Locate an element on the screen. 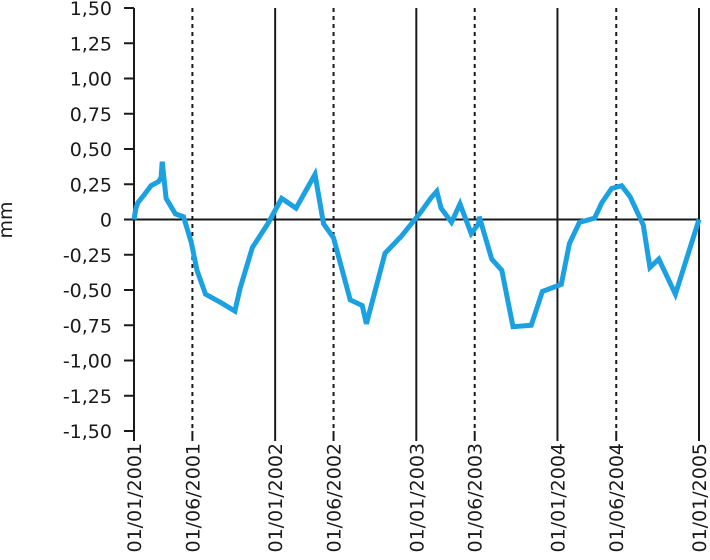 This screenshot has height=560, width=710. y-axis-title: mm is located at coordinates (8, 219).